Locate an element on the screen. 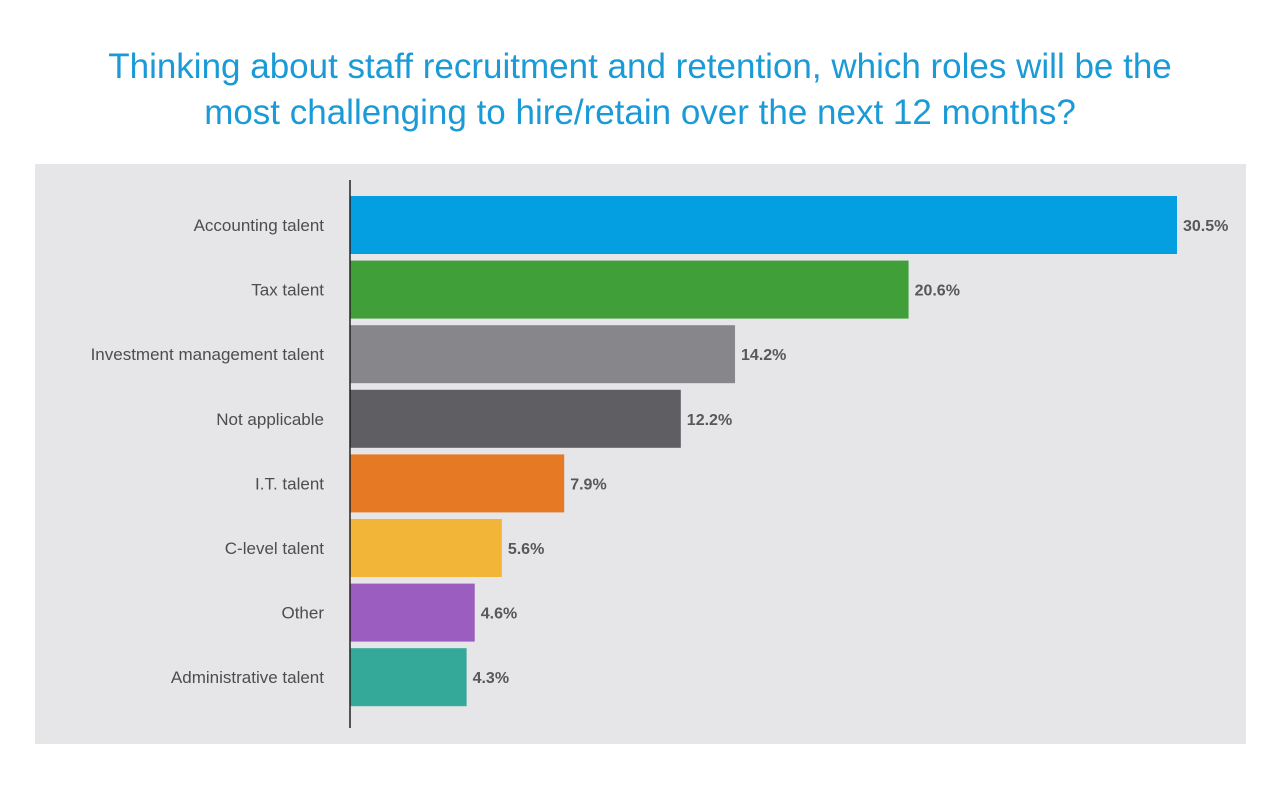  category-label-7: Administrative talent is located at coordinates (247, 677).